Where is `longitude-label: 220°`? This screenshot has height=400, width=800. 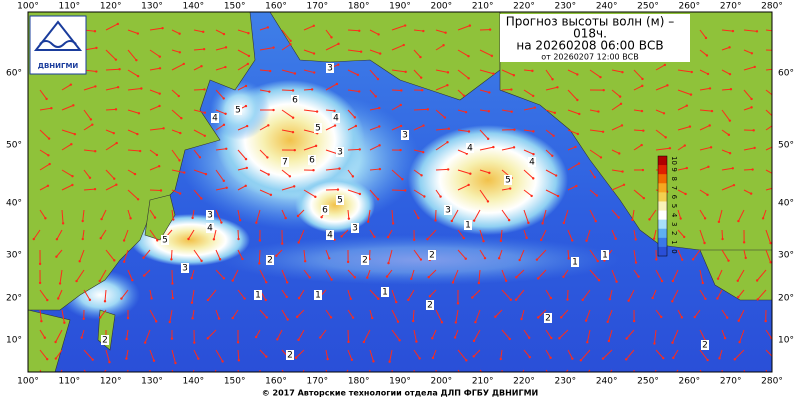 longitude-label: 220° is located at coordinates (524, 7).